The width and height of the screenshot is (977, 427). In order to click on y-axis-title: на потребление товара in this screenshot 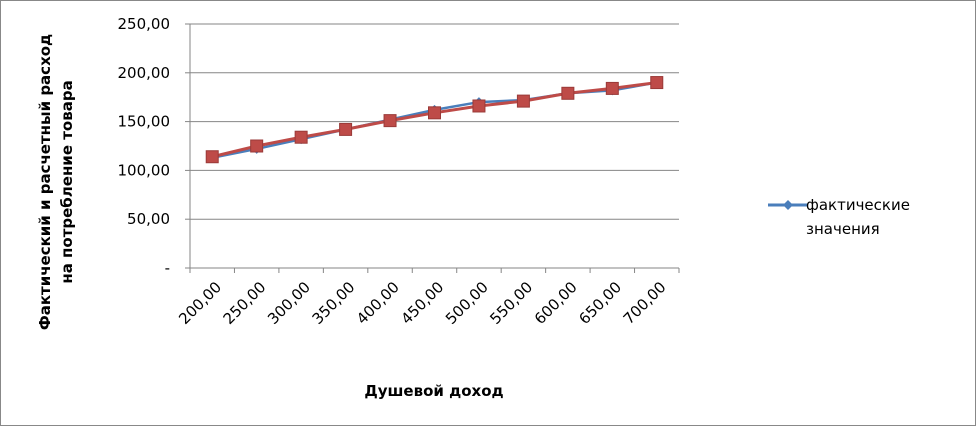, I will do `click(67, 181)`.